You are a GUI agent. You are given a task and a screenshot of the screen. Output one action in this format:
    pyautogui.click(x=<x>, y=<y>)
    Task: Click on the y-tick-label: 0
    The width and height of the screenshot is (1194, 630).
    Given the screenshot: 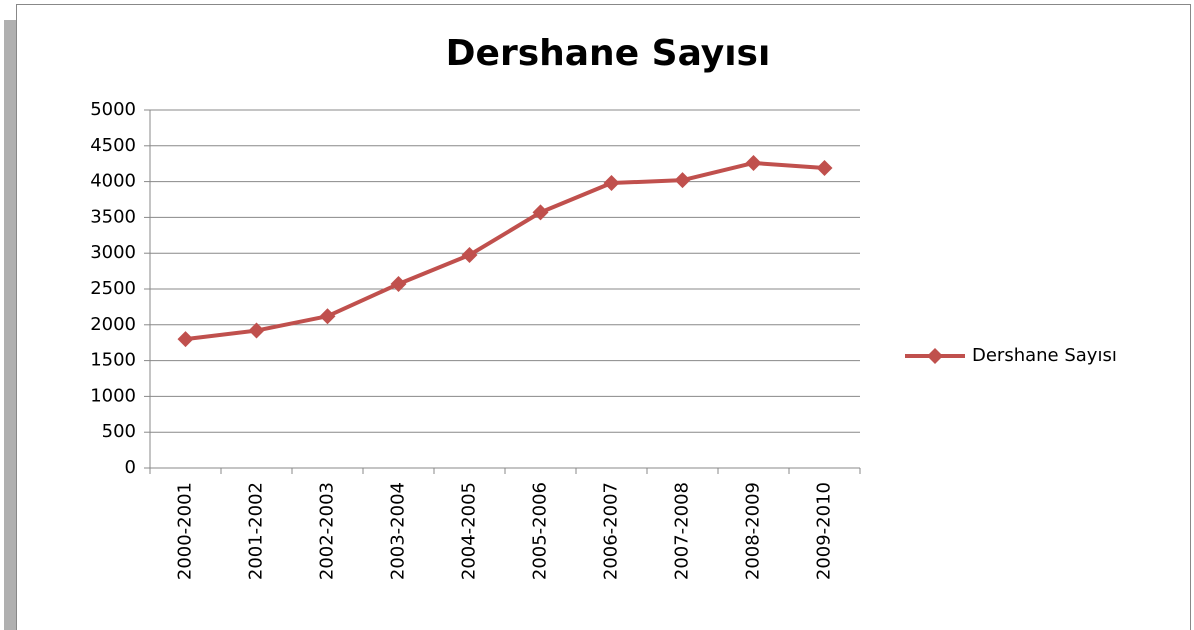 What is the action you would take?
    pyautogui.click(x=130, y=467)
    